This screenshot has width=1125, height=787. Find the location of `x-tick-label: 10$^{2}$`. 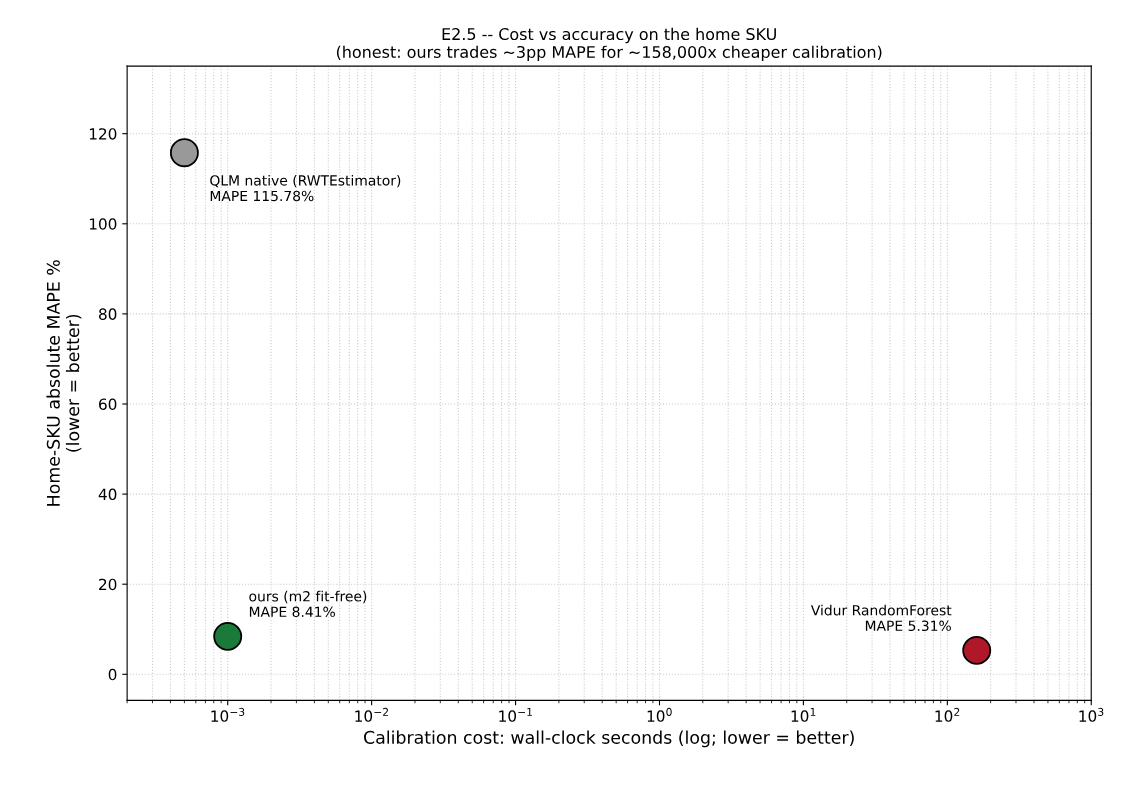

x-tick-label: 10$^{2}$ is located at coordinates (947, 714).